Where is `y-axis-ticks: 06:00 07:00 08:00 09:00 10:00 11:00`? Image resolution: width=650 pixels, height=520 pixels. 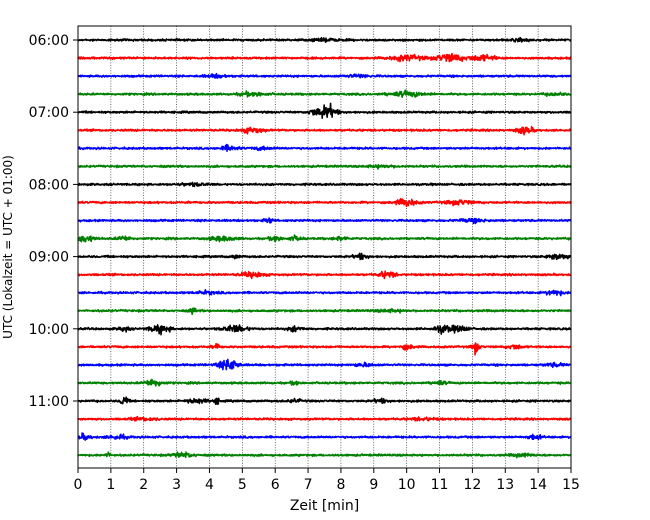
y-axis-ticks: 06:00 07:00 08:00 09:00 10:00 11:00 is located at coordinates (53, 221).